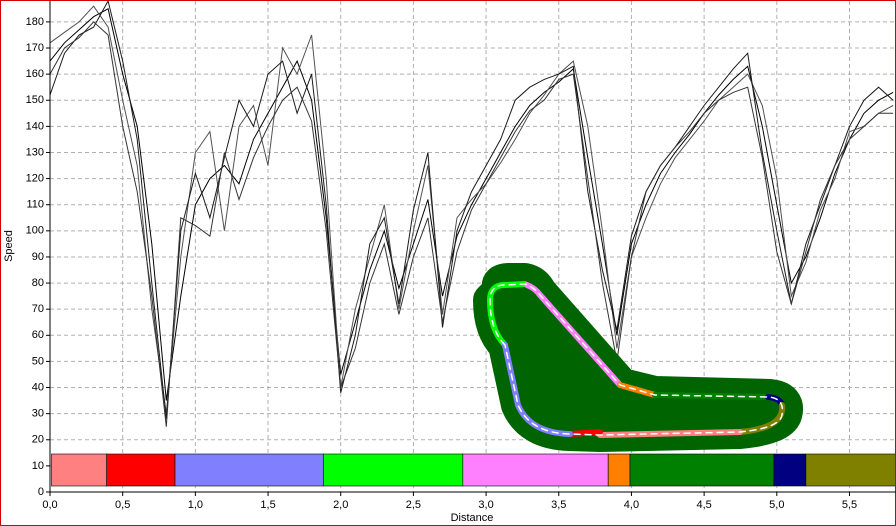 This screenshot has height=526, width=896. I want to click on track-outline, so click(638, 357).